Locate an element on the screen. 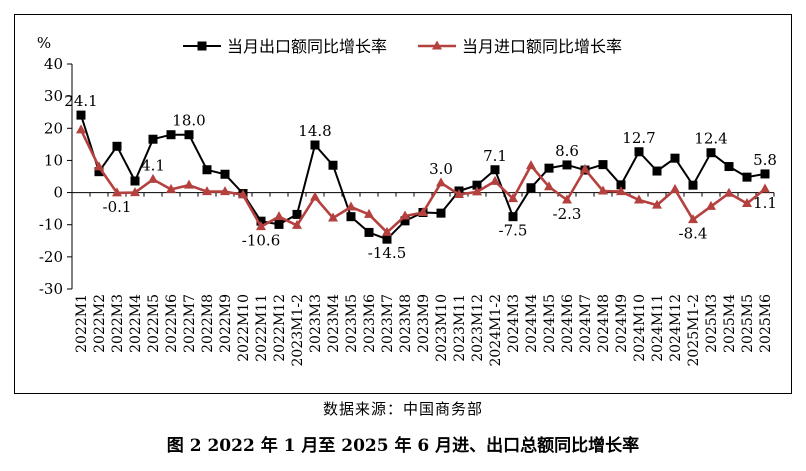 The height and width of the screenshot is (471, 806). x-tick-label: 2022M12 is located at coordinates (280, 328).